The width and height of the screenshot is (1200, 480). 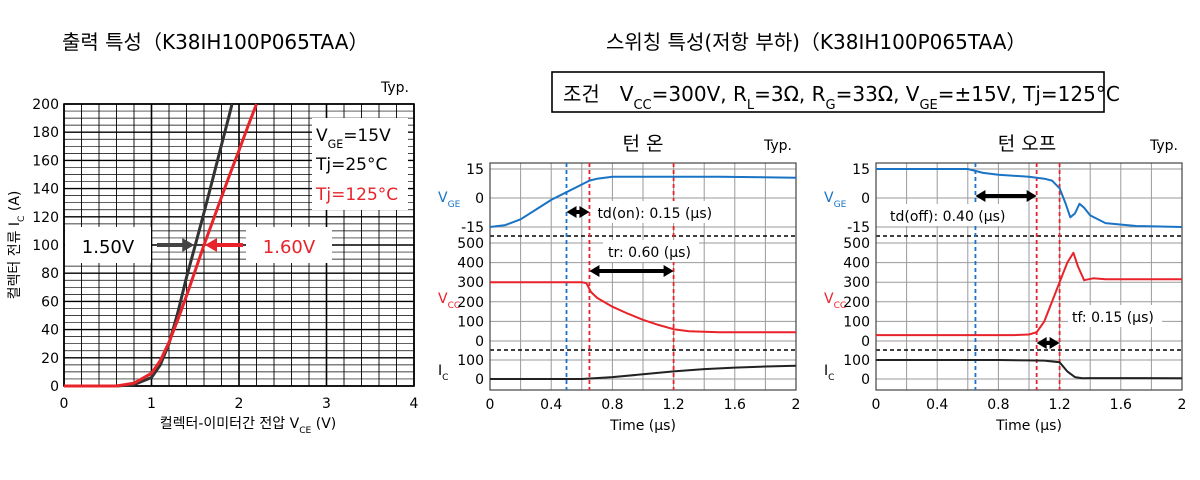 What do you see at coordinates (1027, 144) in the screenshot?
I see `turnoff-title: 턴 오프` at bounding box center [1027, 144].